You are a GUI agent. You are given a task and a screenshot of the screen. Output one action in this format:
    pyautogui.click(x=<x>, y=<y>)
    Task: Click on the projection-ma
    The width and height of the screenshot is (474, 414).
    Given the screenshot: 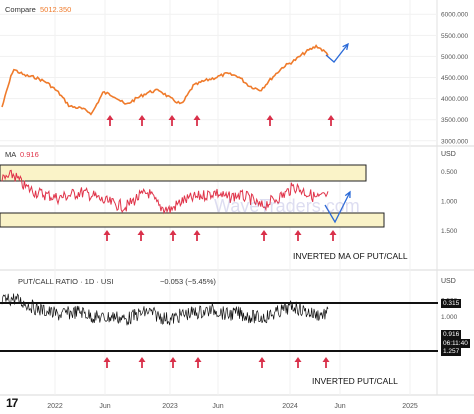 What is the action you would take?
    pyautogui.click(x=337, y=207)
    